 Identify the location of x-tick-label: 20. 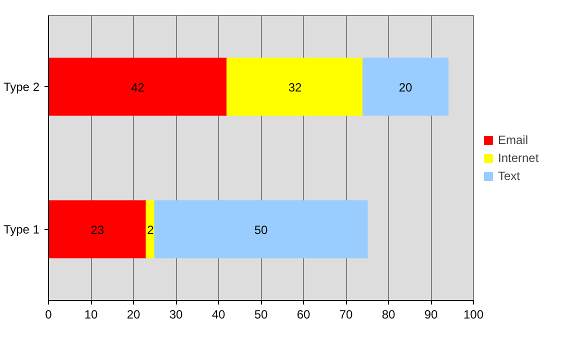
(133, 315).